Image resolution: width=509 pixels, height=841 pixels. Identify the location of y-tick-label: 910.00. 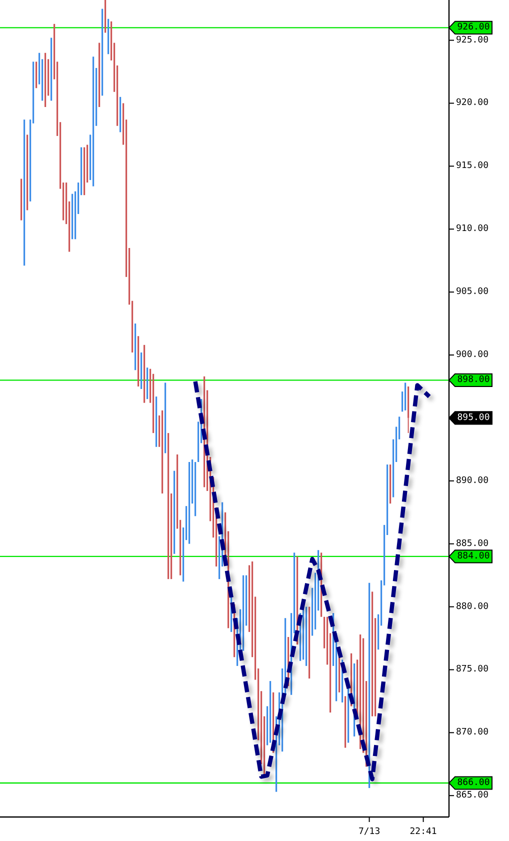
(472, 229).